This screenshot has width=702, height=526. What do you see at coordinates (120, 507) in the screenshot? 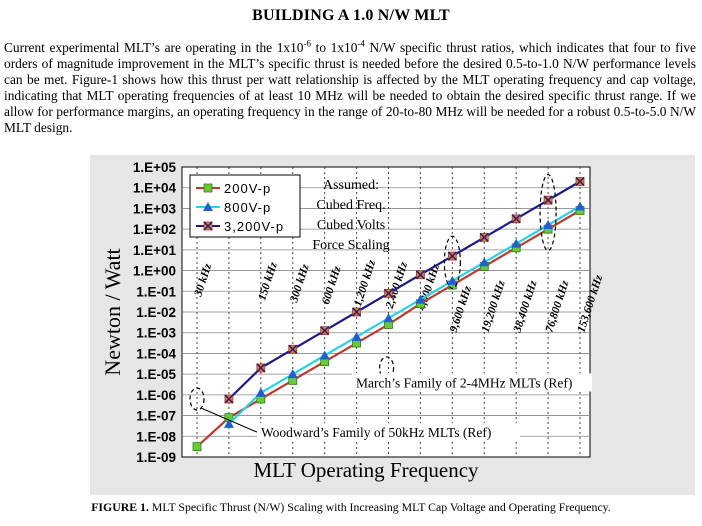
I see `caption-label: FIGURE 1.` at bounding box center [120, 507].